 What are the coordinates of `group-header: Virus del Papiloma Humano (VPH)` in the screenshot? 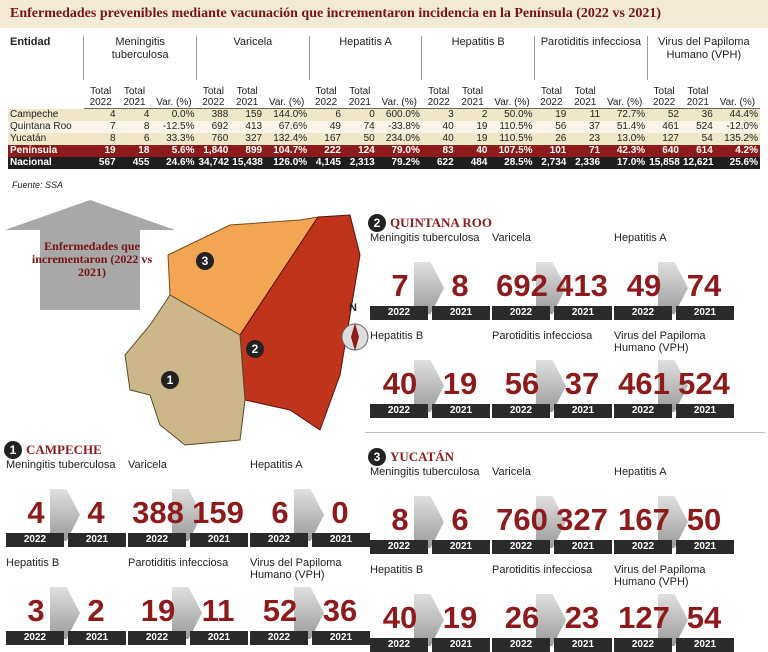 It's located at (703, 58).